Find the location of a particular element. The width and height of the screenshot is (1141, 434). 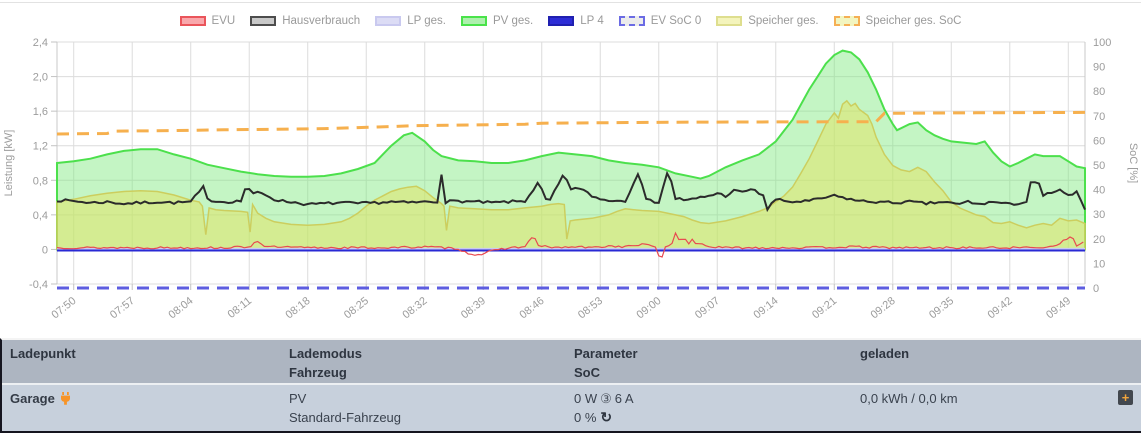

plug-icon is located at coordinates (65, 400).